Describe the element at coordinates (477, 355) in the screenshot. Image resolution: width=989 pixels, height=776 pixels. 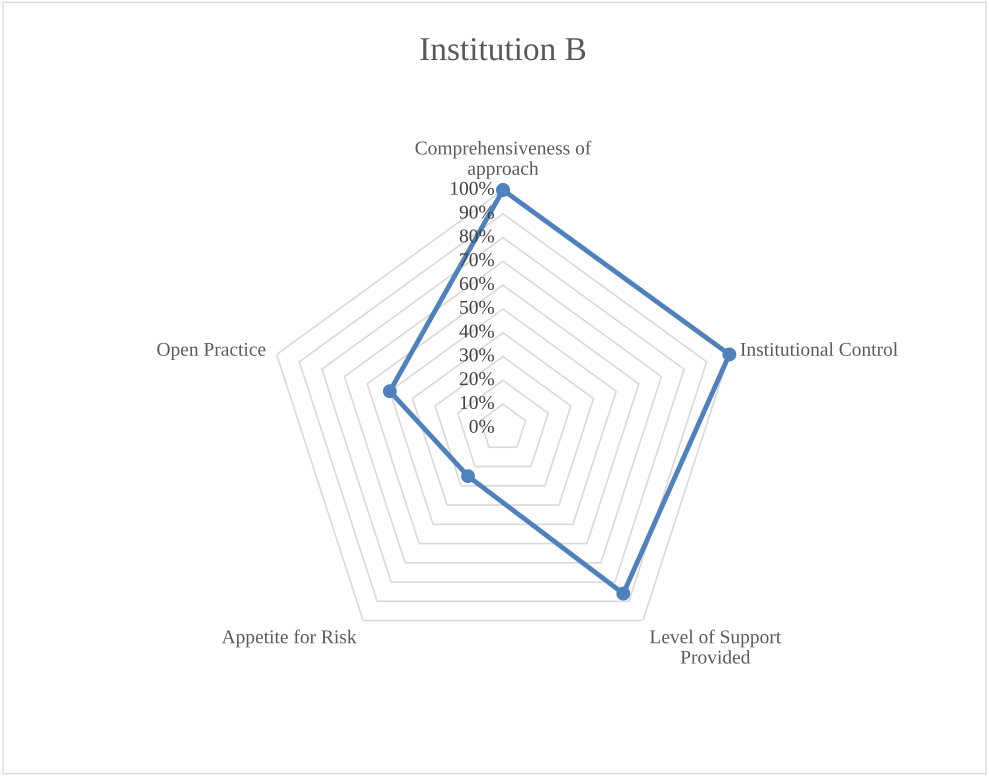
I see `y-tick-label: 30%` at that location.